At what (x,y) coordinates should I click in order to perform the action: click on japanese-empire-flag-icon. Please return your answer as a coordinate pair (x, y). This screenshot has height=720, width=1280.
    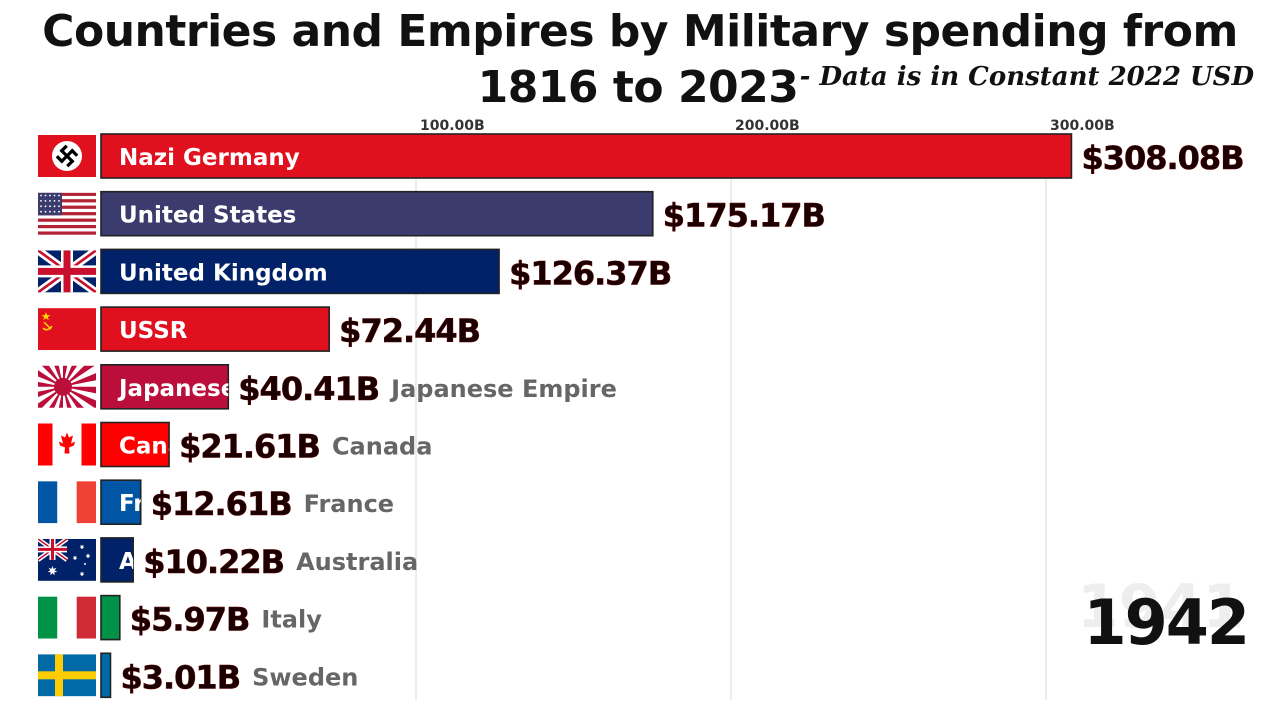
    Looking at the image, I should click on (67, 386).